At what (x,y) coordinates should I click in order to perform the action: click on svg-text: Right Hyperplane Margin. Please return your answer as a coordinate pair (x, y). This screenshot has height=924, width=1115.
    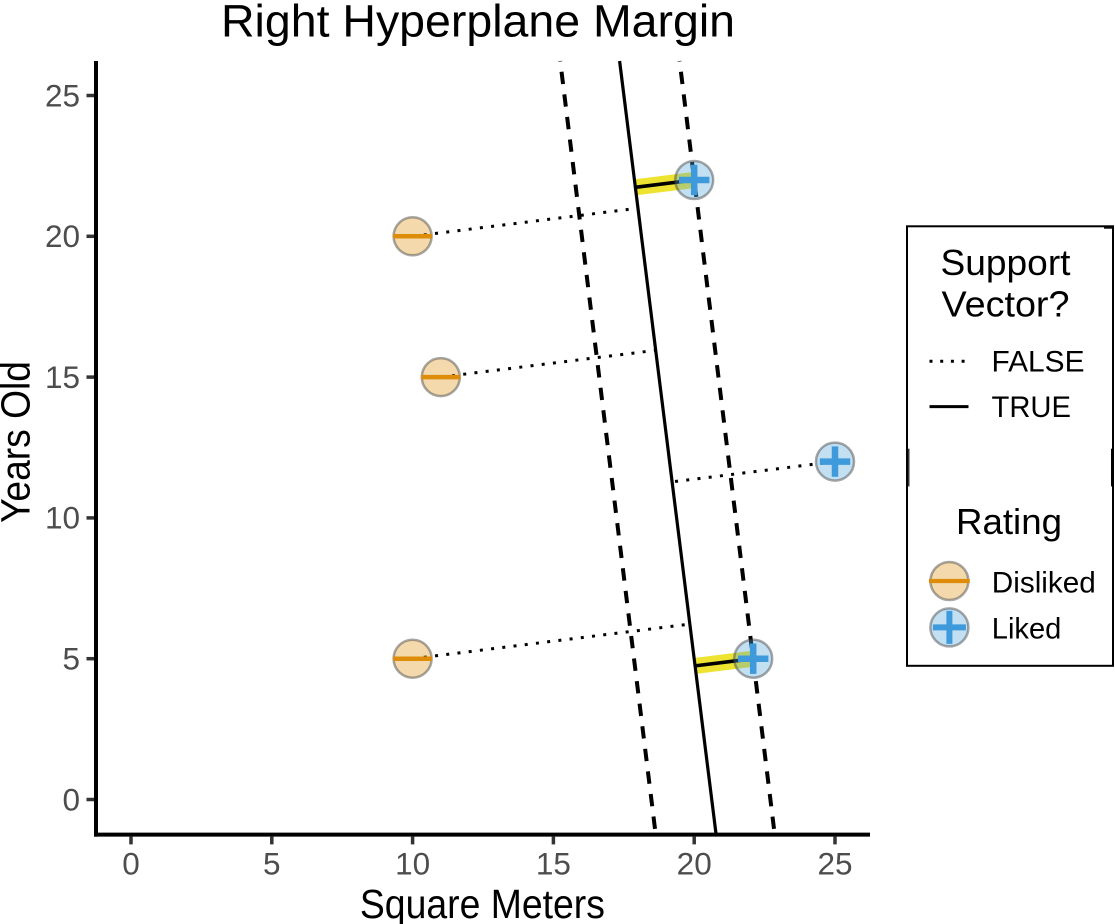
    Looking at the image, I should click on (478, 23).